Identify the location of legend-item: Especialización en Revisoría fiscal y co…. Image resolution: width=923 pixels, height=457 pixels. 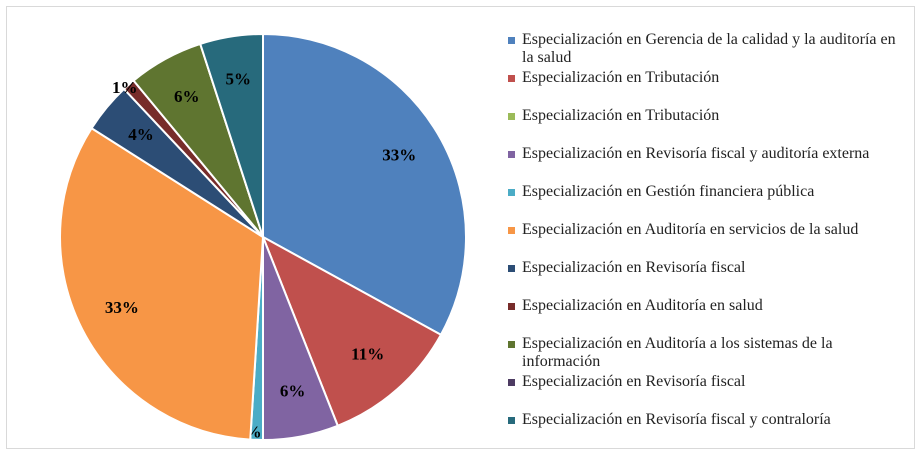
(708, 430).